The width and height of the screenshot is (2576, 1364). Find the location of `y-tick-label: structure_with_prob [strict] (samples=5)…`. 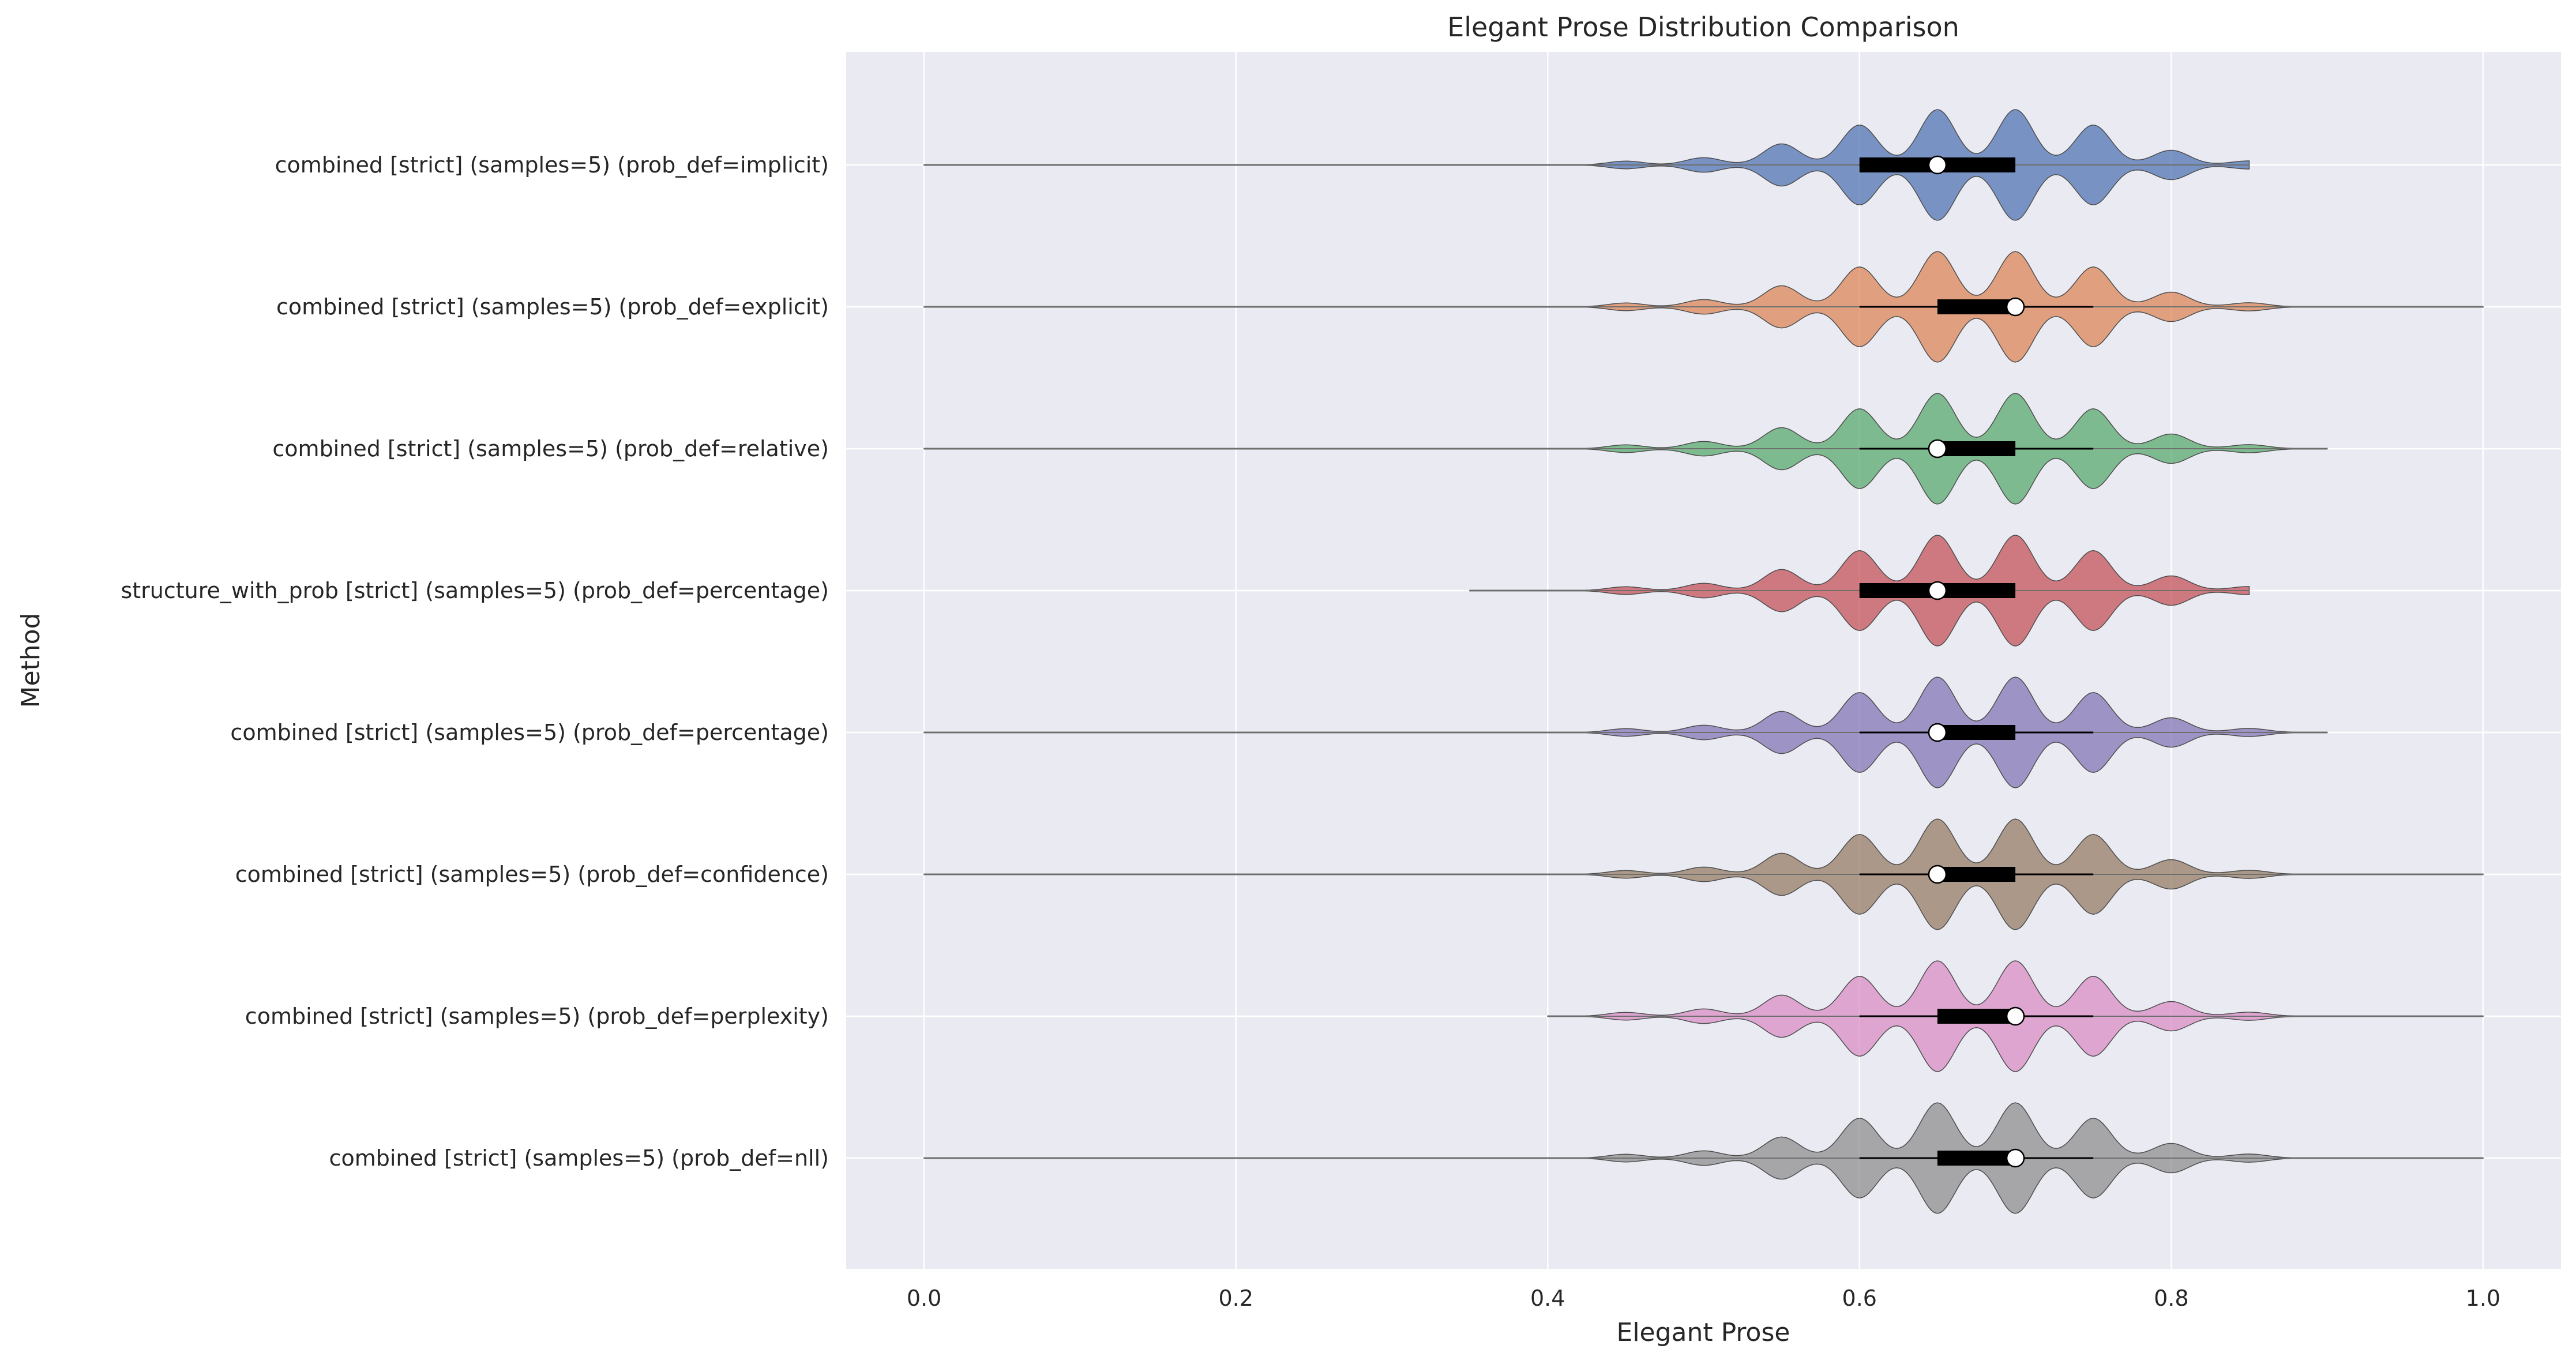

y-tick-label: structure_with_prob [strict] (samples=5)… is located at coordinates (475, 591).